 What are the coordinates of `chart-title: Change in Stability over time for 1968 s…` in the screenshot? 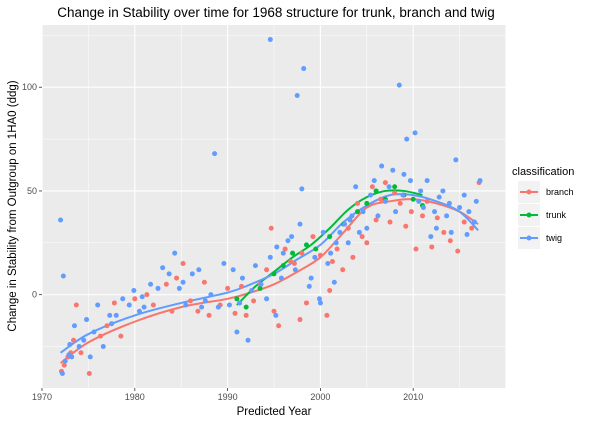 It's located at (275, 12).